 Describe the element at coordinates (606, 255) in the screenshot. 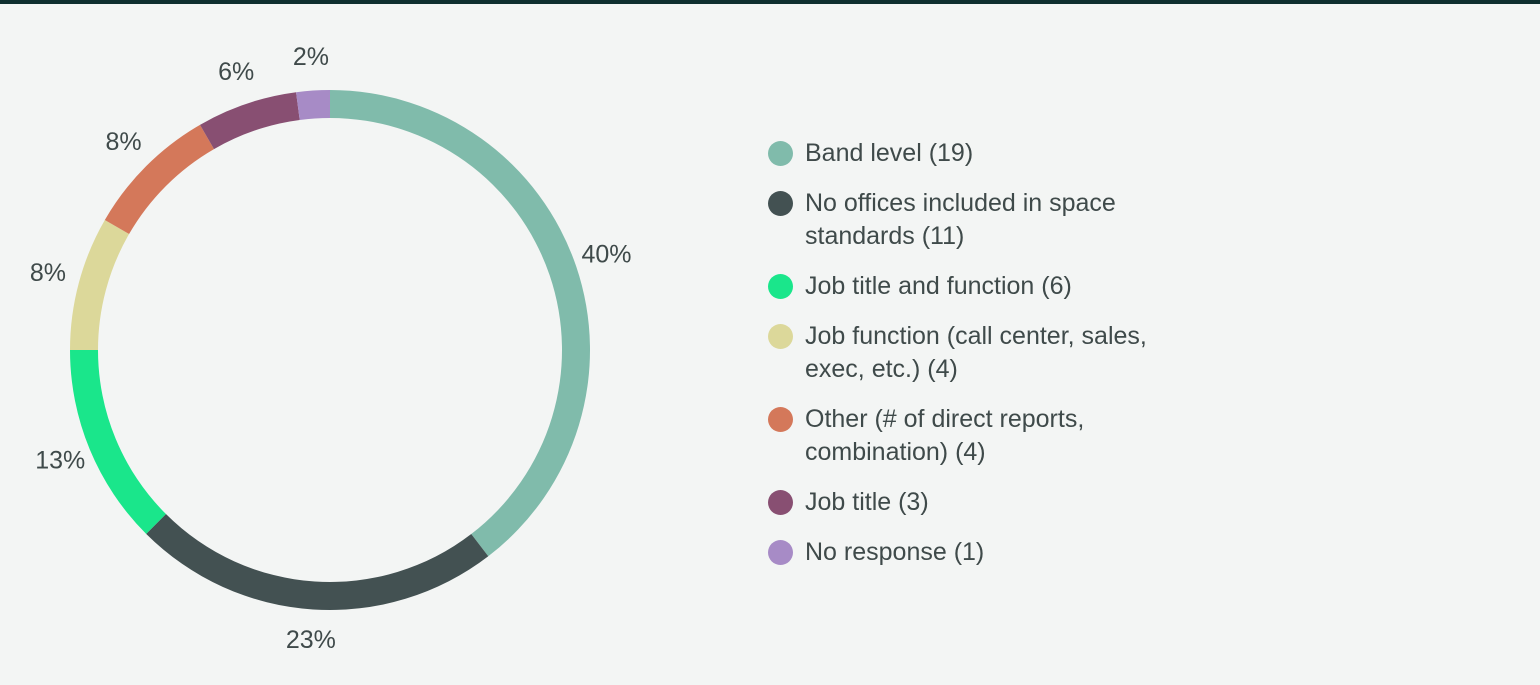

I see `percent-label-0: 40%` at that location.